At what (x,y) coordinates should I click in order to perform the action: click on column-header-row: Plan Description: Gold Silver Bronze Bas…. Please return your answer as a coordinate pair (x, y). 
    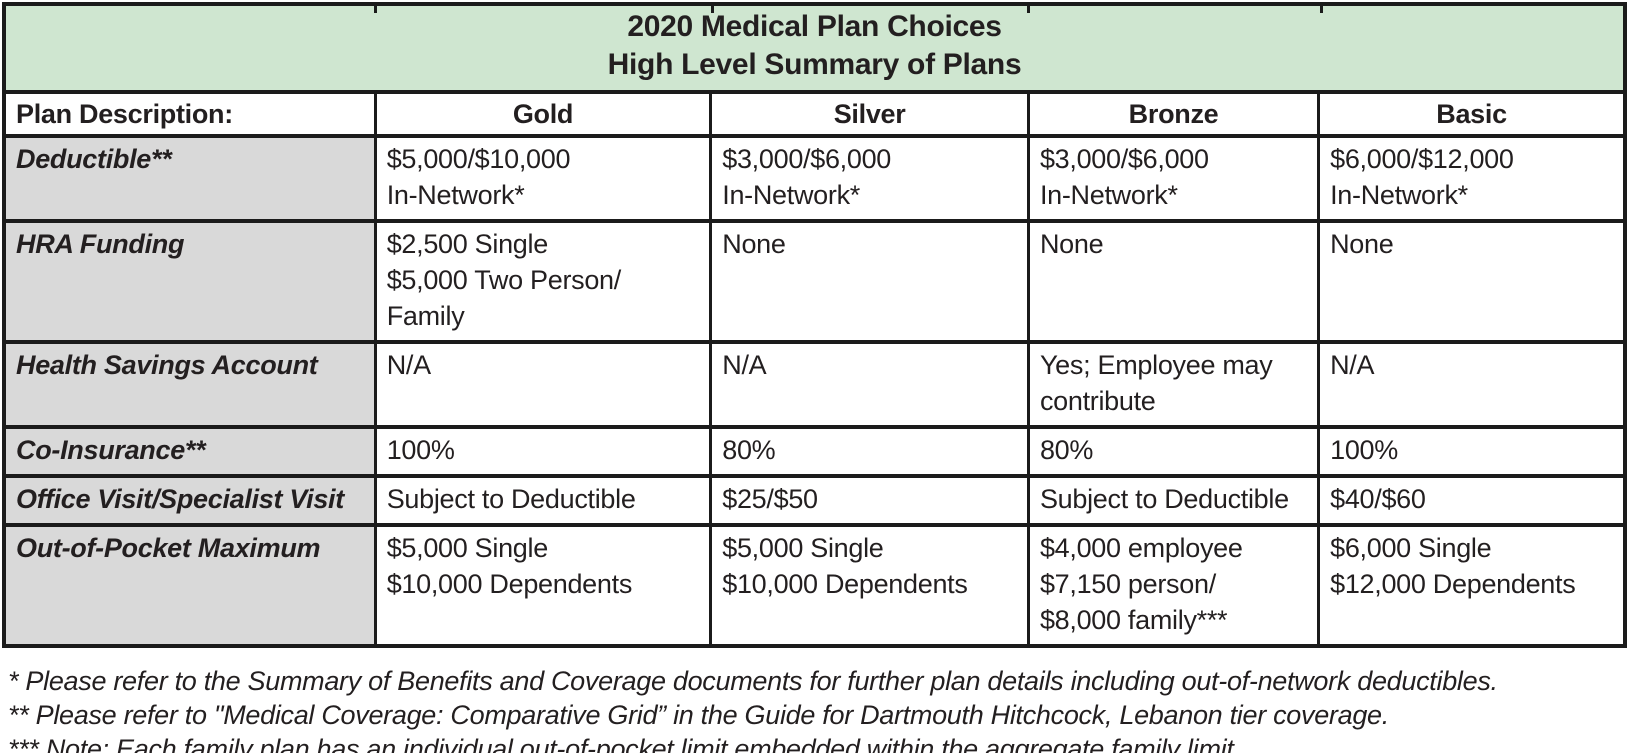
    Looking at the image, I should click on (814, 114).